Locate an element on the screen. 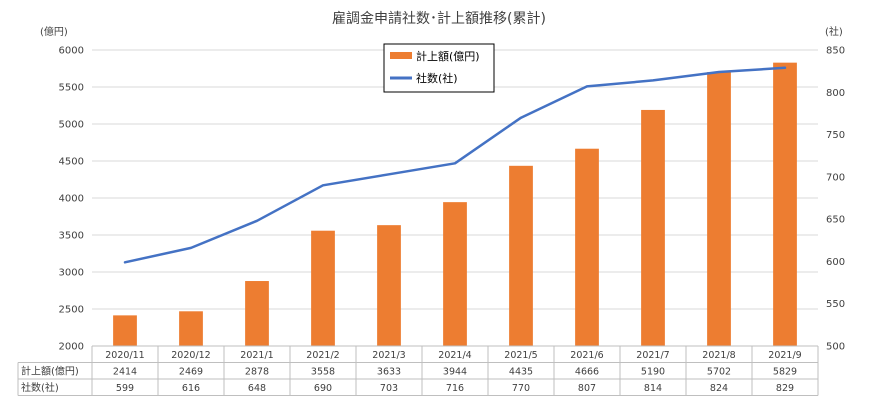 This screenshot has height=411, width=878. left-tick-label: 5500 is located at coordinates (71, 88).